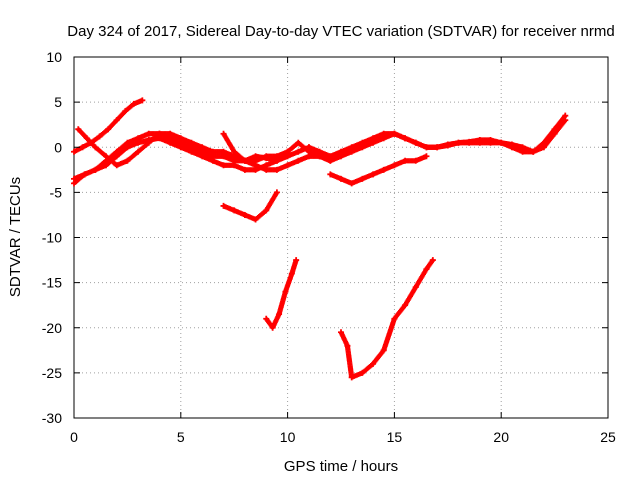 Image resolution: width=640 pixels, height=480 pixels. What do you see at coordinates (74, 437) in the screenshot?
I see `x-tick-label: 0` at bounding box center [74, 437].